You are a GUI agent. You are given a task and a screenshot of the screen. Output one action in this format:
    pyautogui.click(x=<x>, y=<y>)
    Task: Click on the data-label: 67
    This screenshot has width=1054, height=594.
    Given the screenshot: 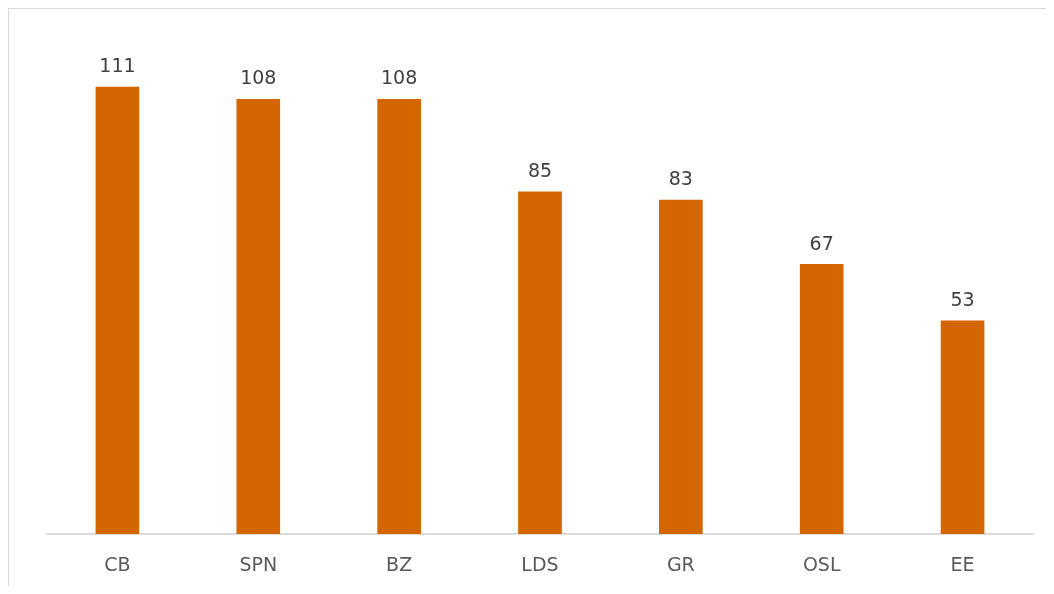 What is the action you would take?
    pyautogui.click(x=821, y=242)
    